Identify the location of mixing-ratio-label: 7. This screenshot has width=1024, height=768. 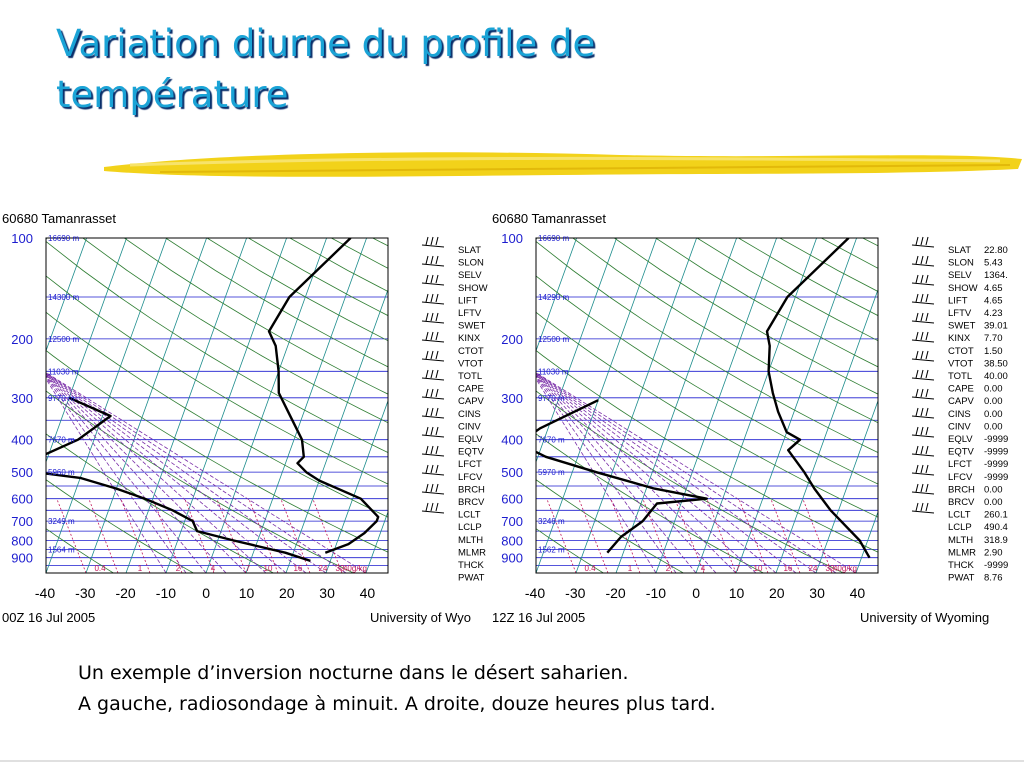
(738, 568).